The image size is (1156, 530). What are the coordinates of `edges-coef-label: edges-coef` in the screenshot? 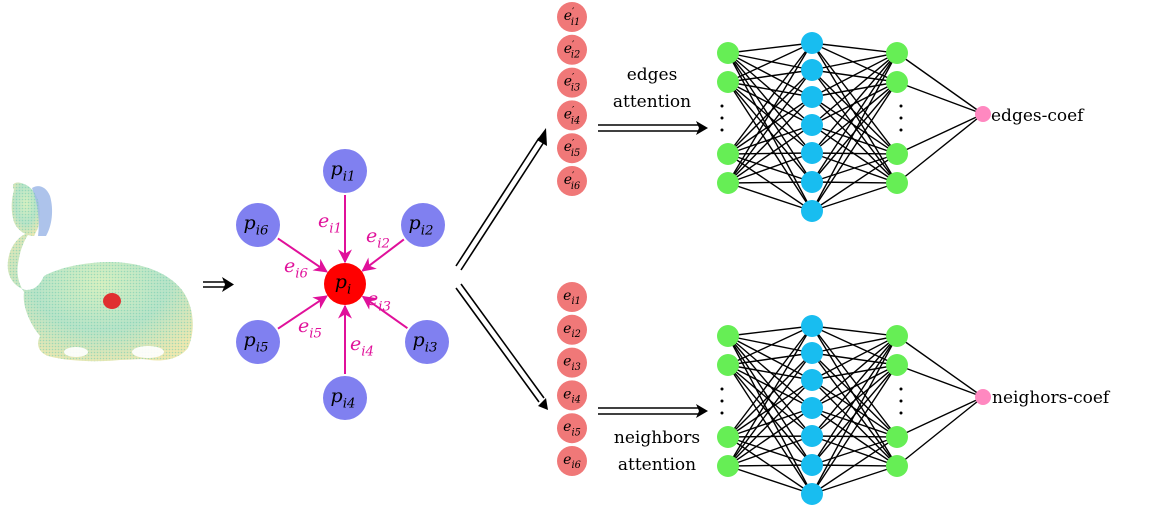 It's located at (1038, 116).